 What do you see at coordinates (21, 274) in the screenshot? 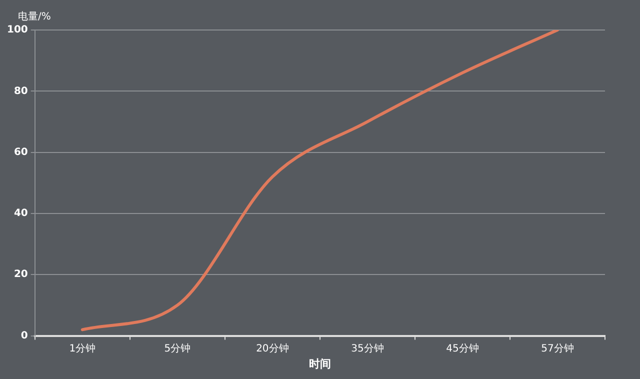
I see `y-tick-label: 20` at bounding box center [21, 274].